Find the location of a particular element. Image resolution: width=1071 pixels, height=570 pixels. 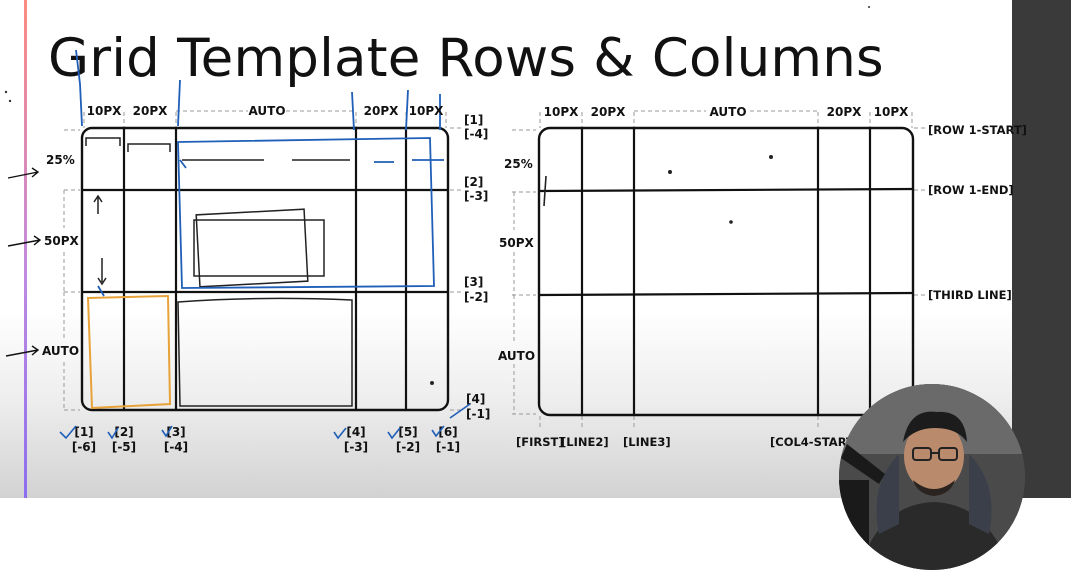

left-column-size-labels: 10PX 20PX AUTO 20PX 10PX is located at coordinates (265, 111).